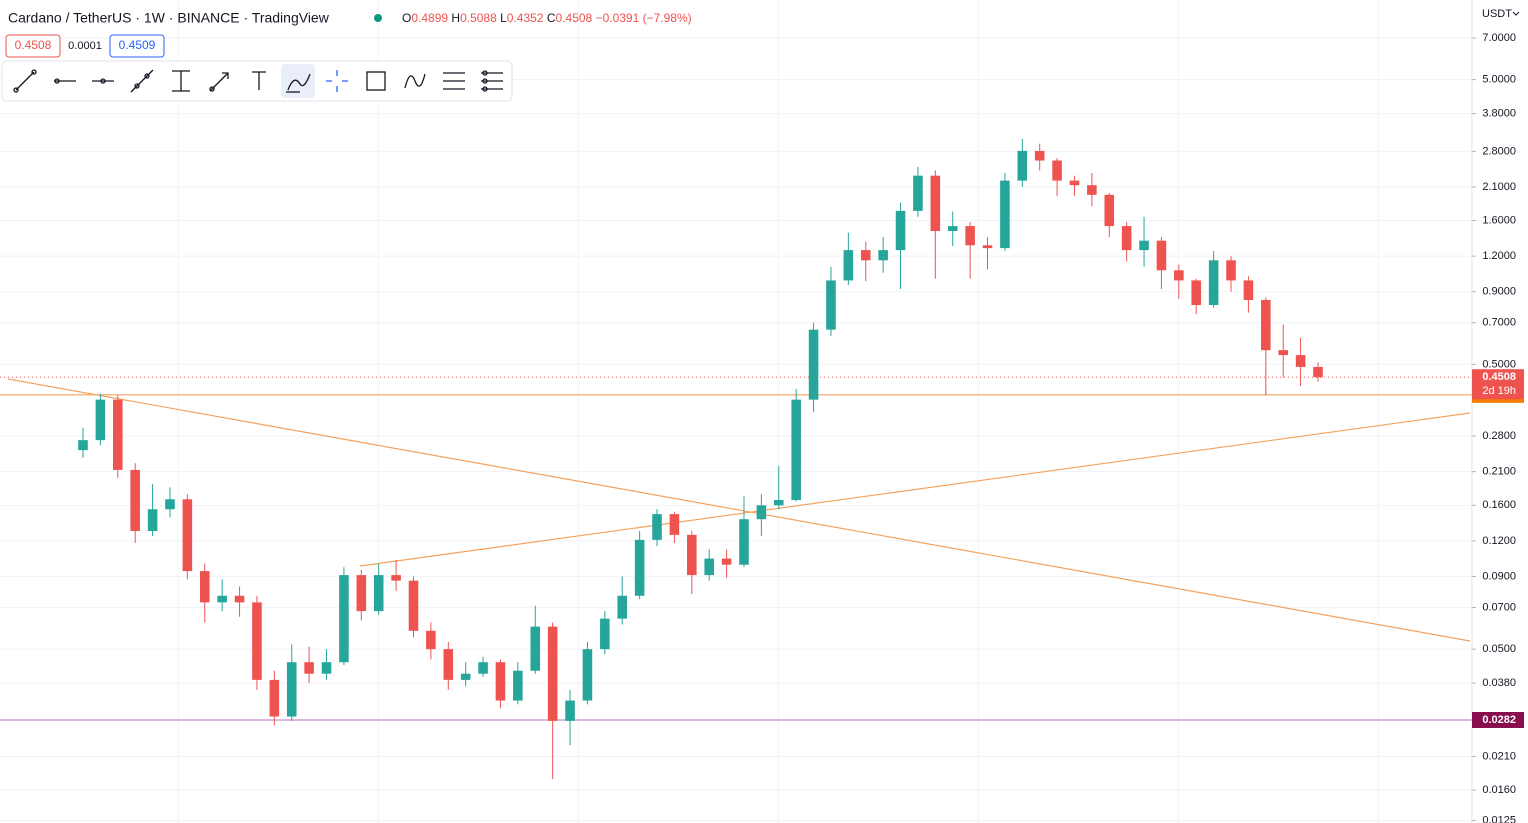 This screenshot has height=823, width=1528. Describe the element at coordinates (429, 18) in the screenshot. I see `legend-value: 0.4899` at that location.